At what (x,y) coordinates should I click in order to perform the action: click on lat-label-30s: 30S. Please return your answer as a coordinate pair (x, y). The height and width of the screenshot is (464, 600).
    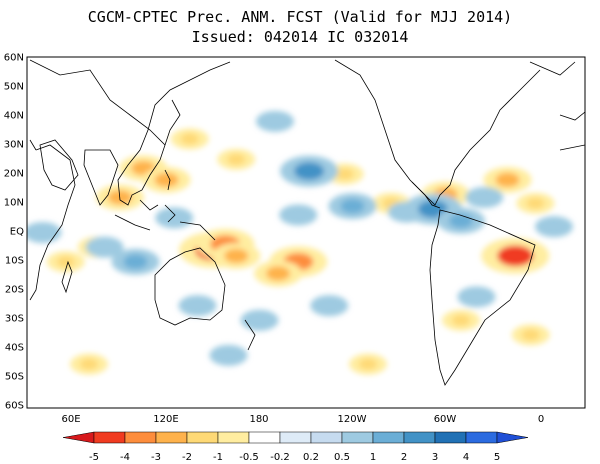
    Looking at the image, I should click on (14, 319).